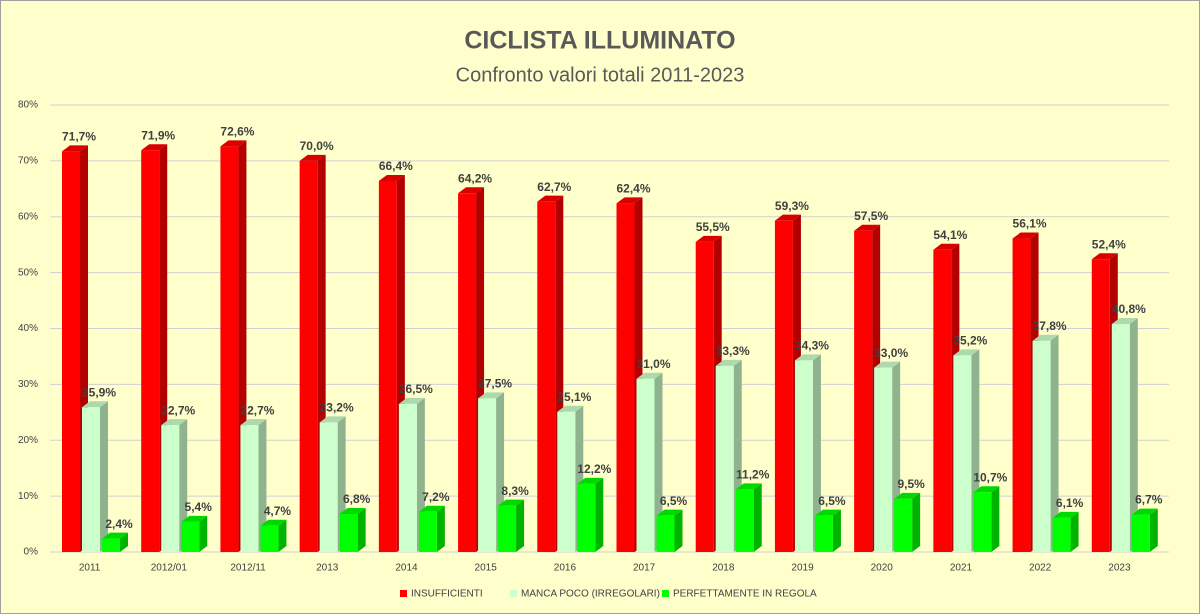 This screenshot has width=1200, height=614. What do you see at coordinates (644, 568) in the screenshot?
I see `x-tick-label: 2017` at bounding box center [644, 568].